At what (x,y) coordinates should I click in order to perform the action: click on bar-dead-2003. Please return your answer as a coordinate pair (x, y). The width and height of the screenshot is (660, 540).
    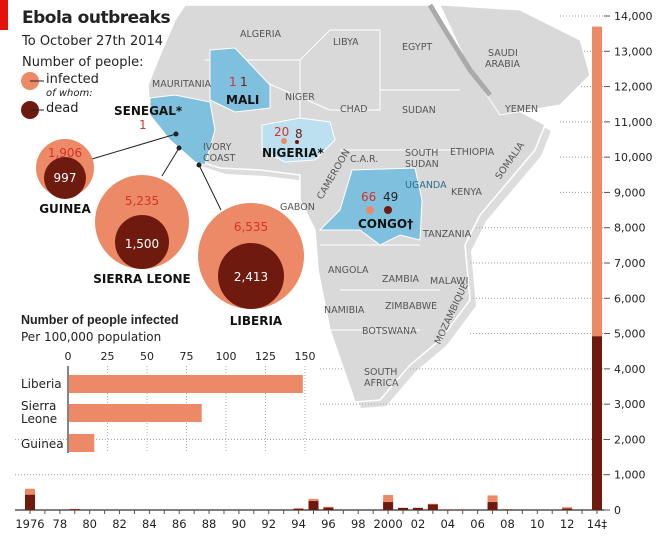
    Looking at the image, I should click on (432, 507).